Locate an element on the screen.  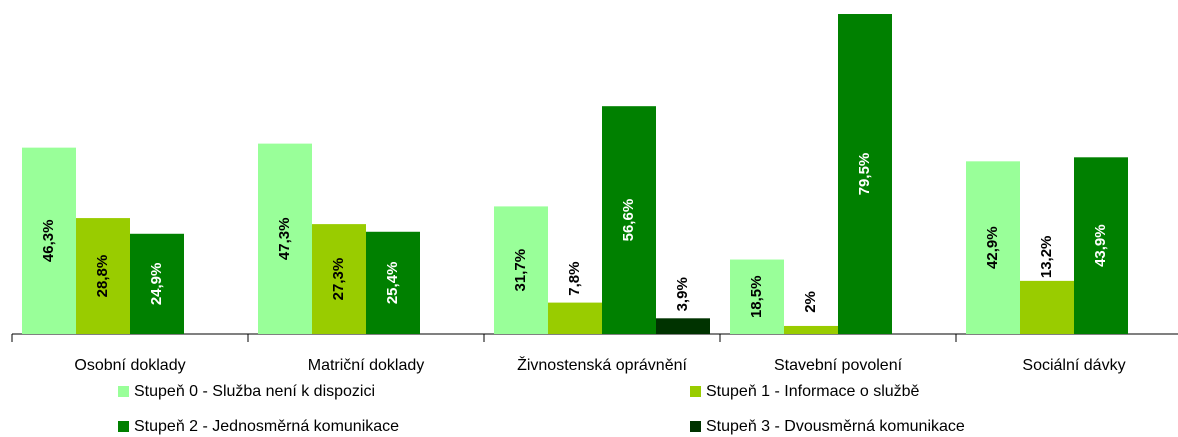
x-tick-label: Osobní doklady is located at coordinates (129, 365).